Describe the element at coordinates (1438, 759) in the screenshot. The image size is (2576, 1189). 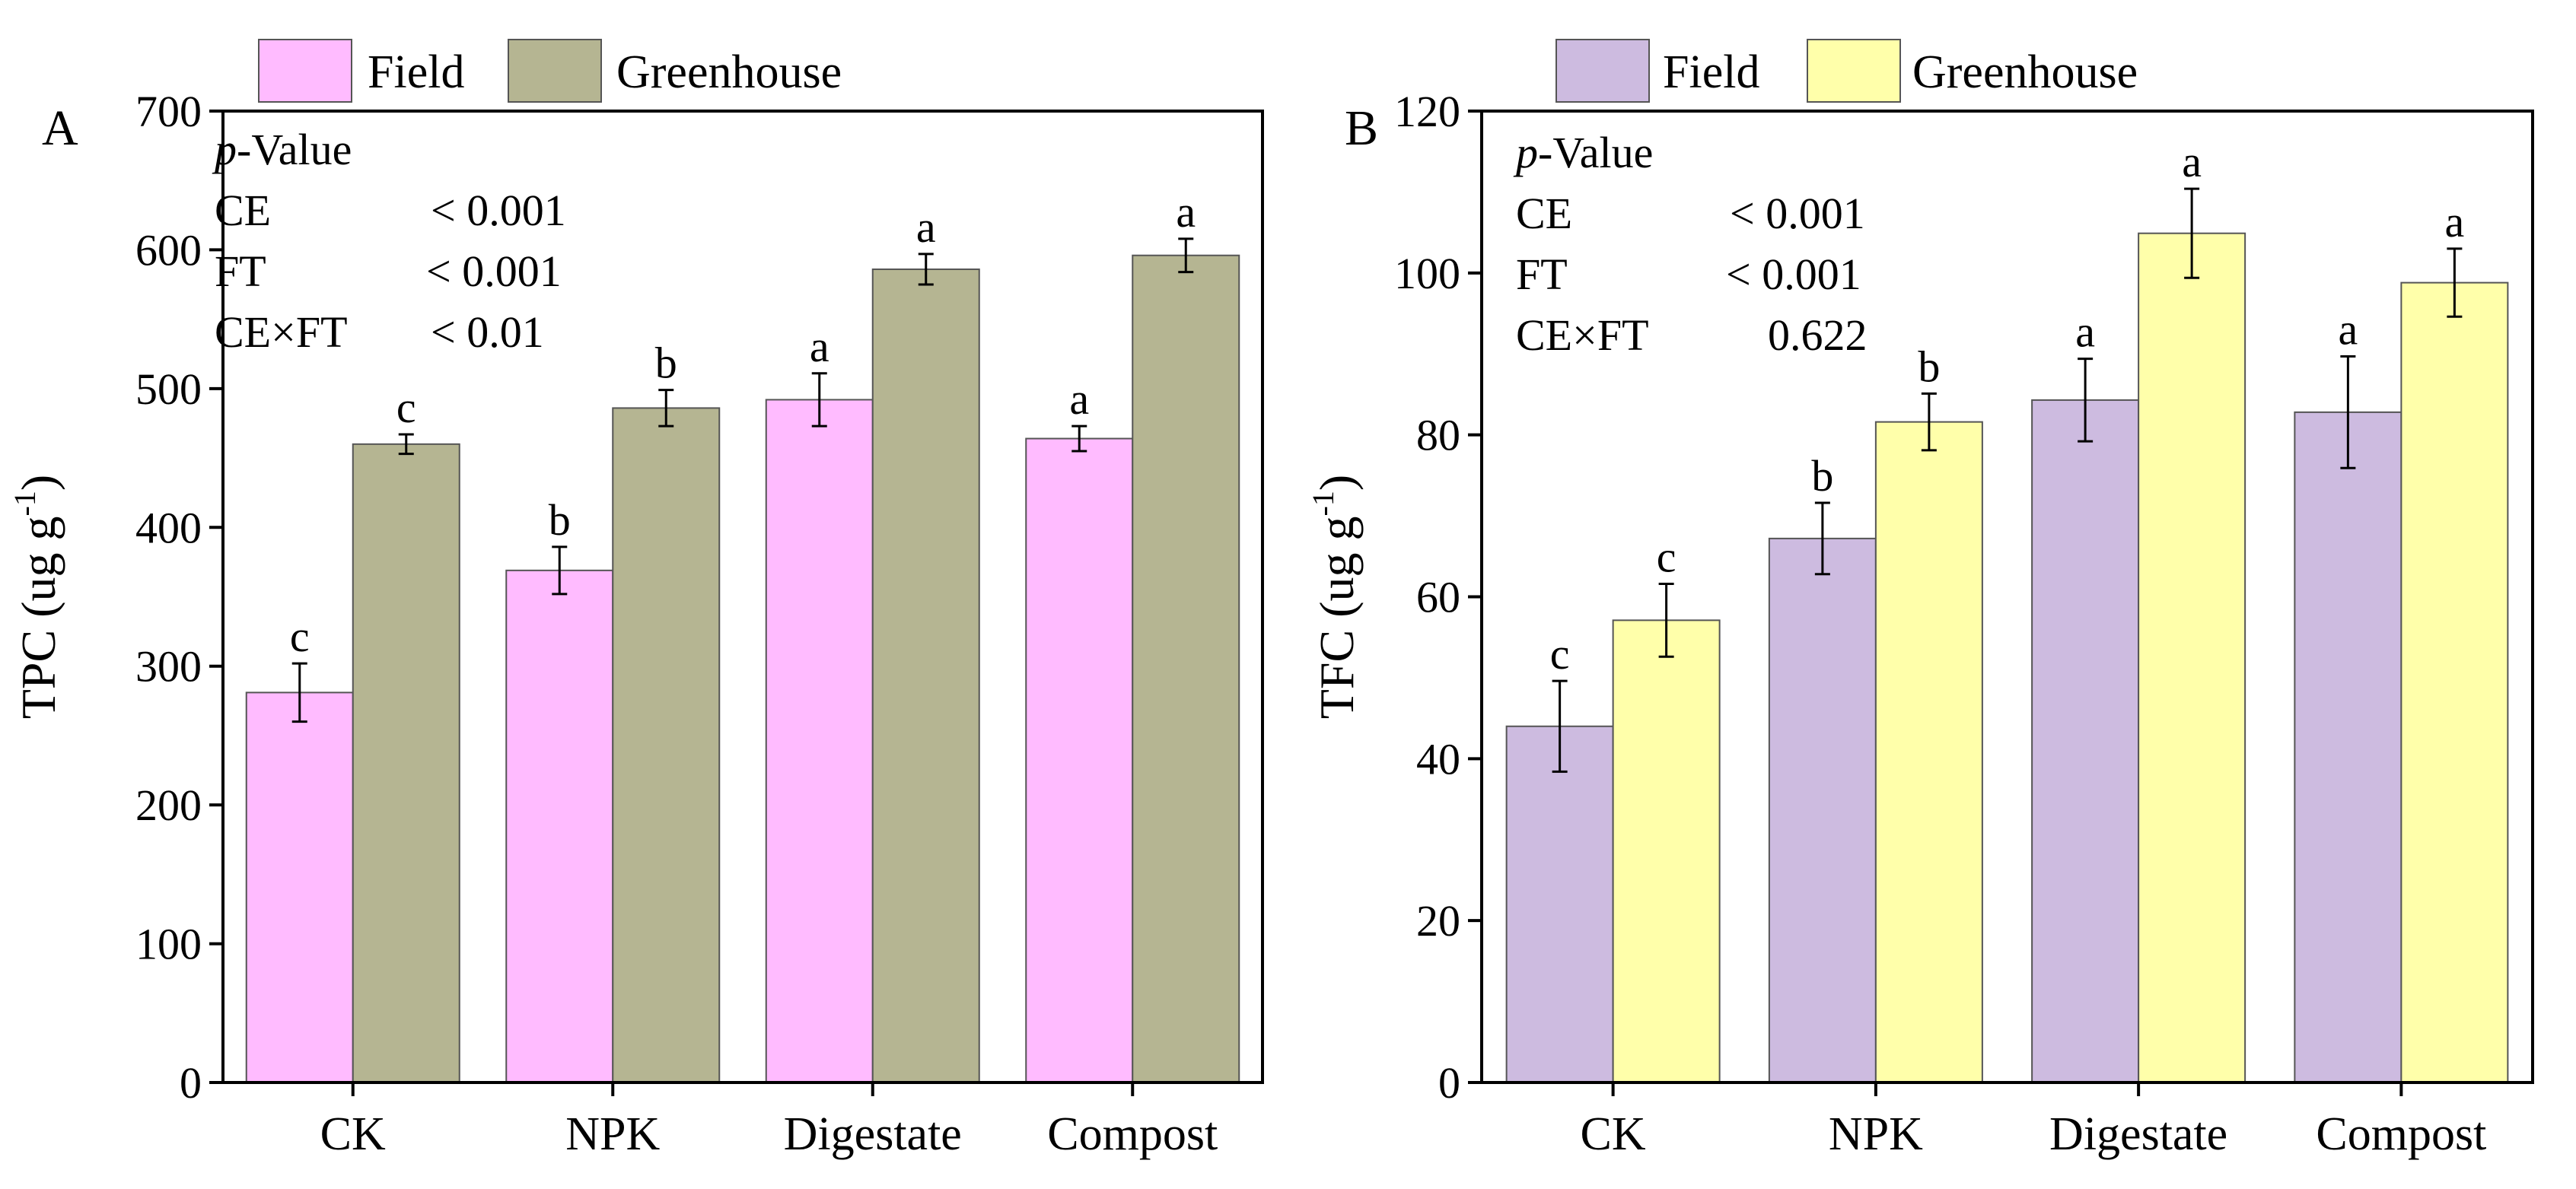
I see `y-tick-label: 40` at that location.